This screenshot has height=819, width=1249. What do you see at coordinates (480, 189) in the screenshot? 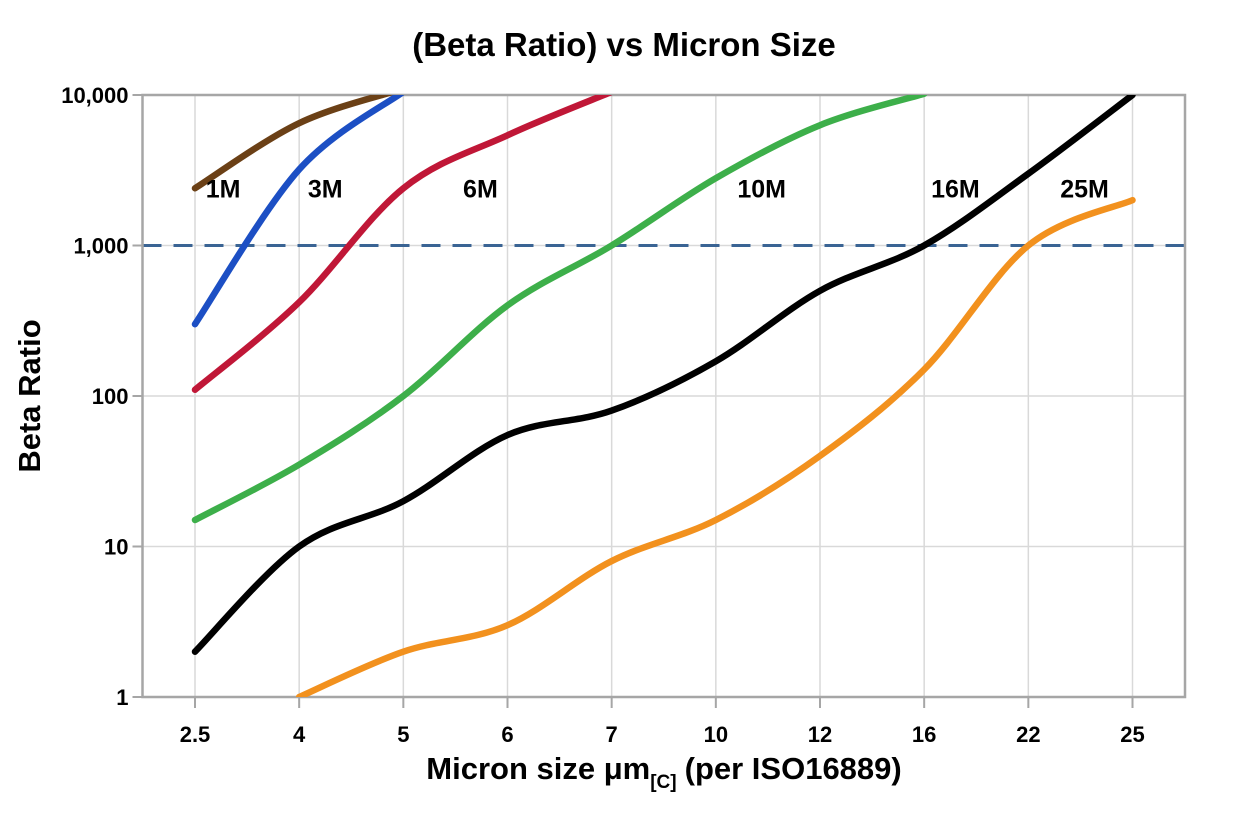
I see `series-label-6M: 6M` at bounding box center [480, 189].